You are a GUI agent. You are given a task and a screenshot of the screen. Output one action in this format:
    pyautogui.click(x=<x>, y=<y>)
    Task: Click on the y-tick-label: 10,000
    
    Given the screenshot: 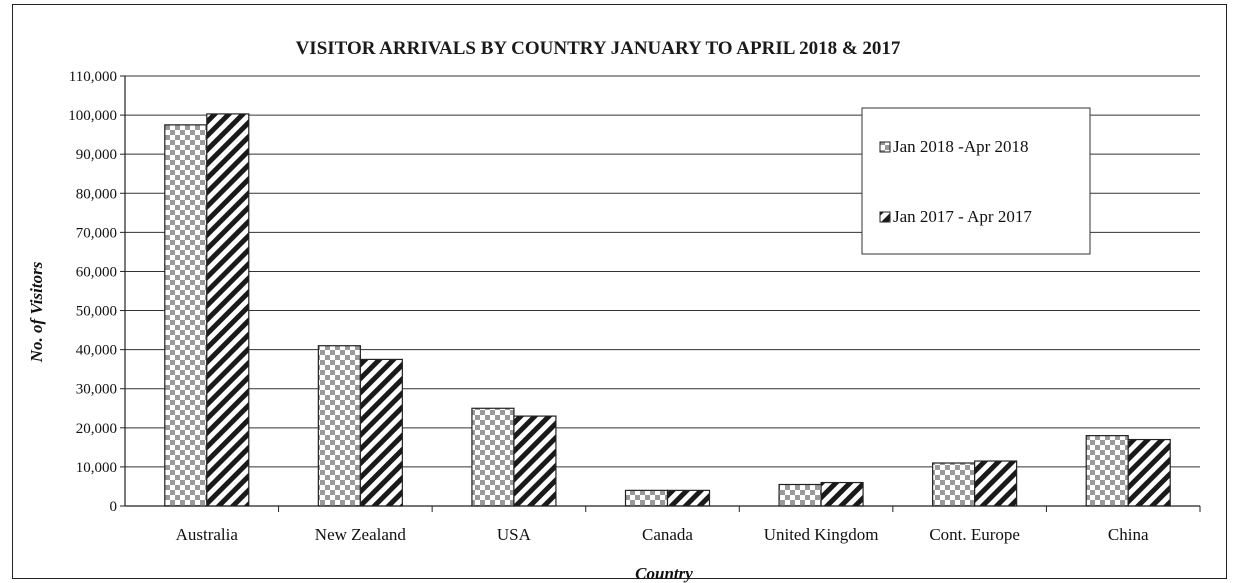 What is the action you would take?
    pyautogui.click(x=96, y=468)
    